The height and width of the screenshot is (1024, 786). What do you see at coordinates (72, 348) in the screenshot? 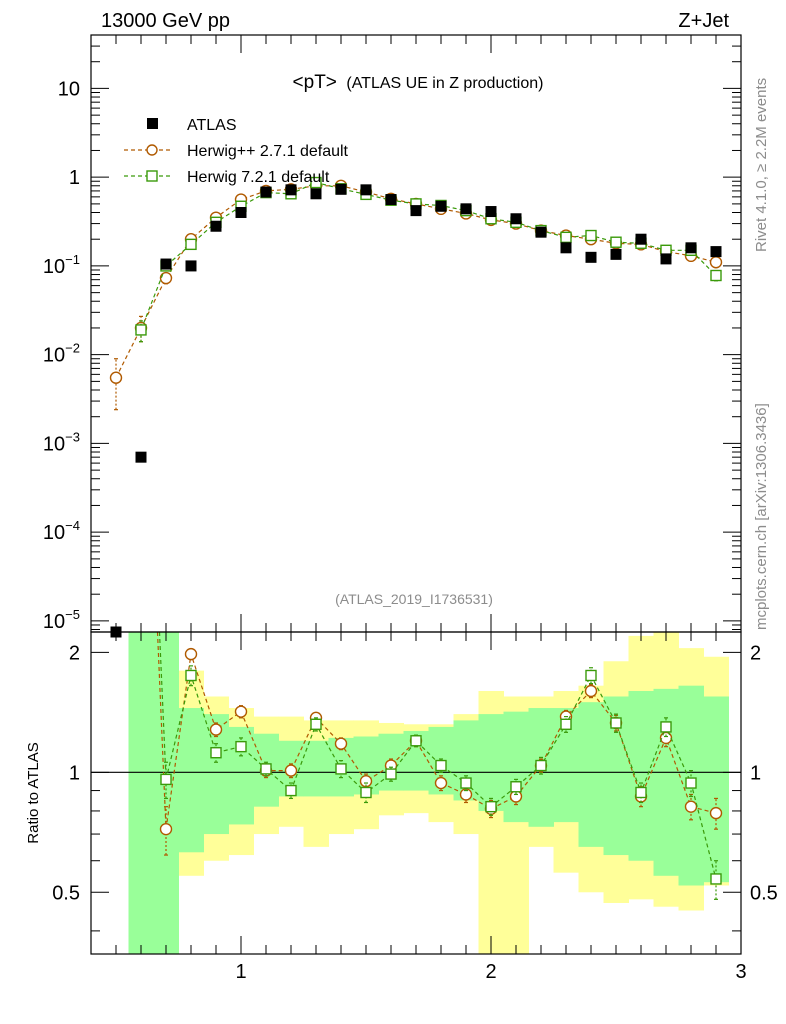
I see `tick-exponent: −2` at bounding box center [72, 348].